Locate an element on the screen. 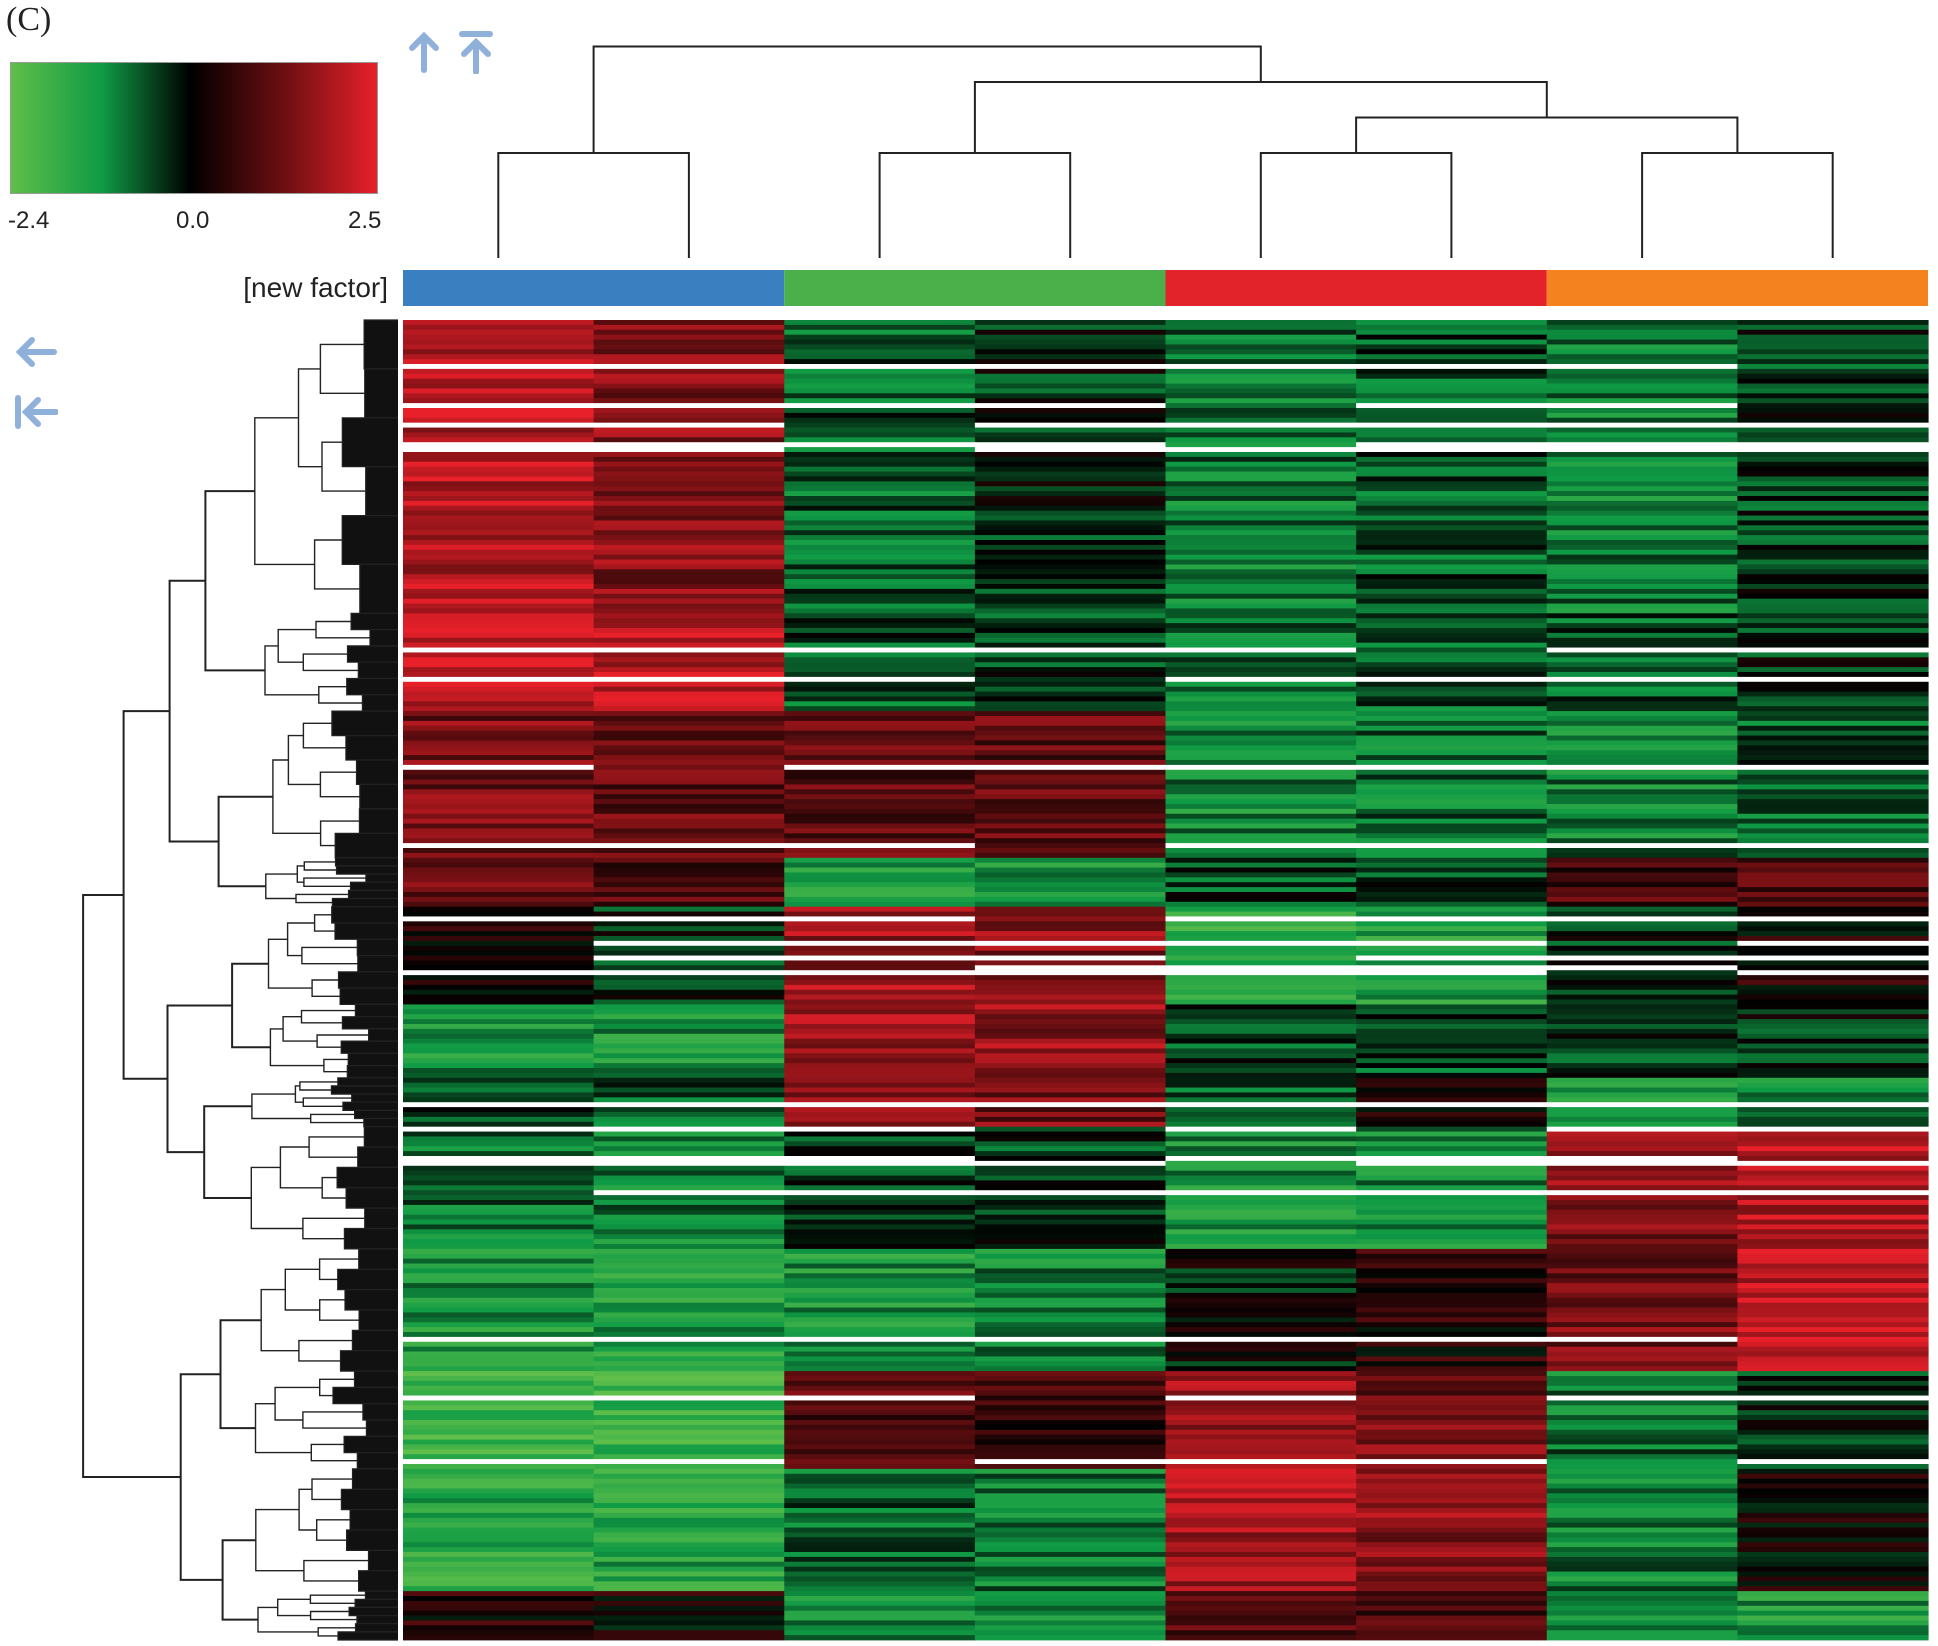 This screenshot has height=1646, width=1938. arrow-left-to-edge-icon is located at coordinates (36, 412).